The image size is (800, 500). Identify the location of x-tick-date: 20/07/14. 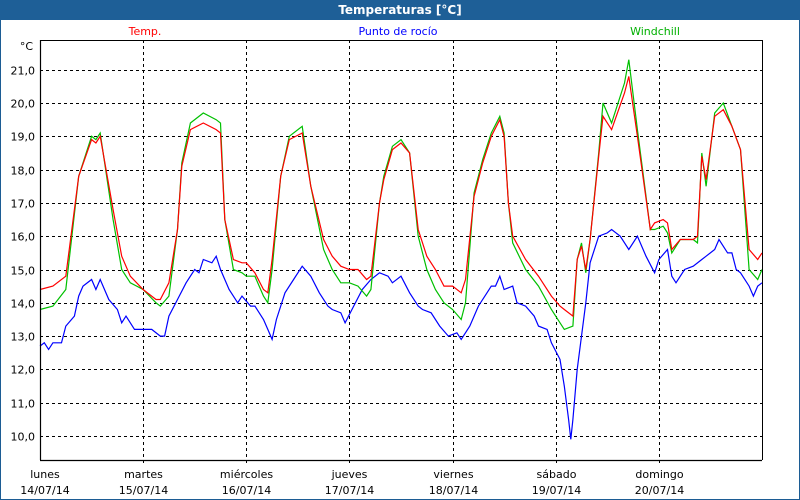
(659, 490).